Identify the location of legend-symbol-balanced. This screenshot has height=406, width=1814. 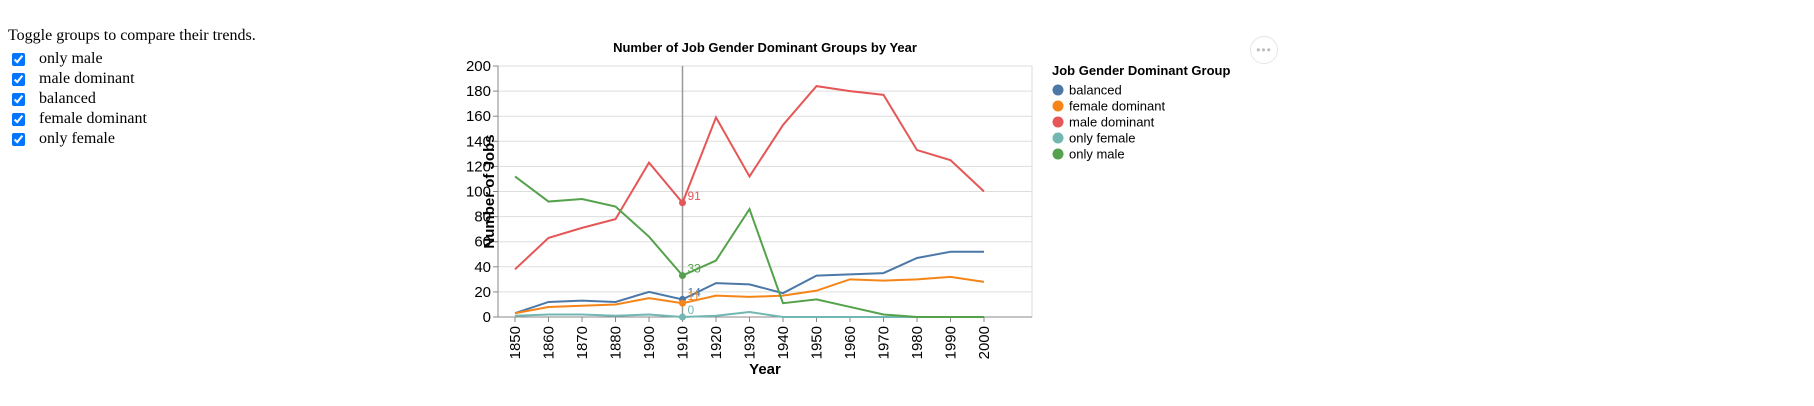
(1058, 90).